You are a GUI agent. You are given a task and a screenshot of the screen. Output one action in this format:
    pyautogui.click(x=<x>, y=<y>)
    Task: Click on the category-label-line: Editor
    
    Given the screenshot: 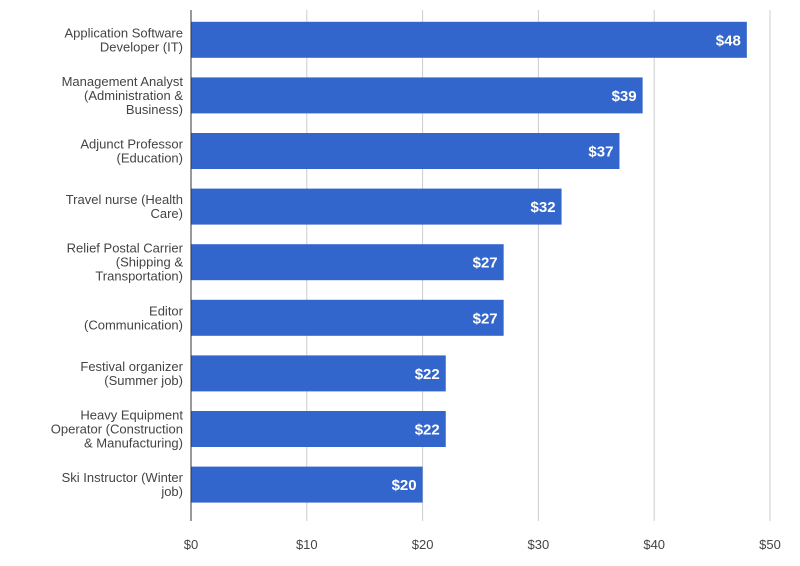 What is the action you would take?
    pyautogui.click(x=166, y=310)
    